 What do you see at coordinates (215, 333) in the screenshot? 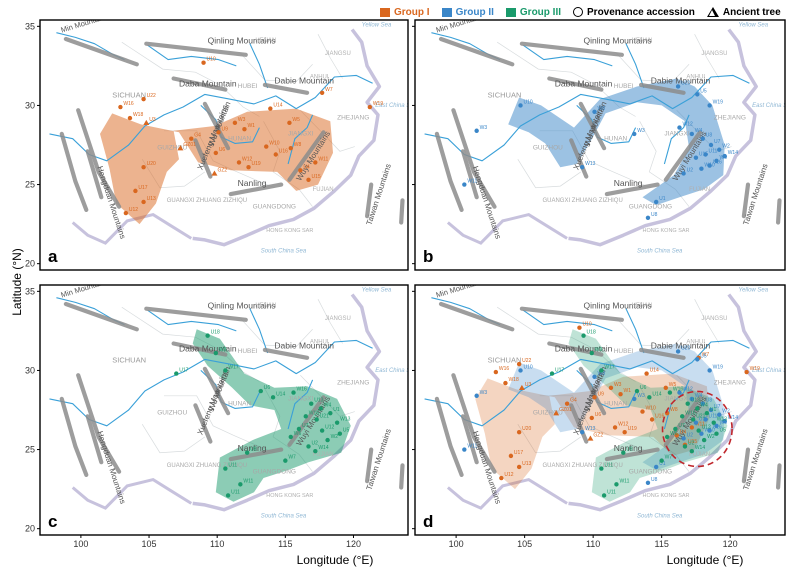
I see `point-label: U18` at bounding box center [215, 333].